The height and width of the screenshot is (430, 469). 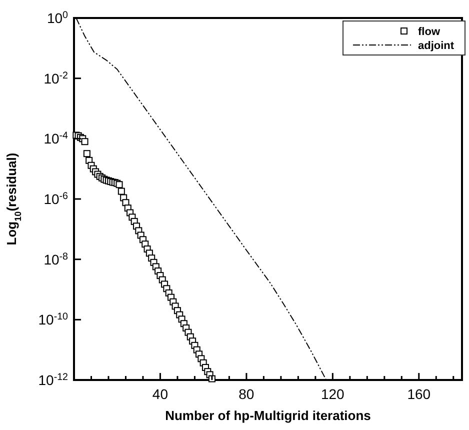 What do you see at coordinates (56, 259) in the screenshot?
I see `y-tick-label: 10$^{-8}$` at bounding box center [56, 259].